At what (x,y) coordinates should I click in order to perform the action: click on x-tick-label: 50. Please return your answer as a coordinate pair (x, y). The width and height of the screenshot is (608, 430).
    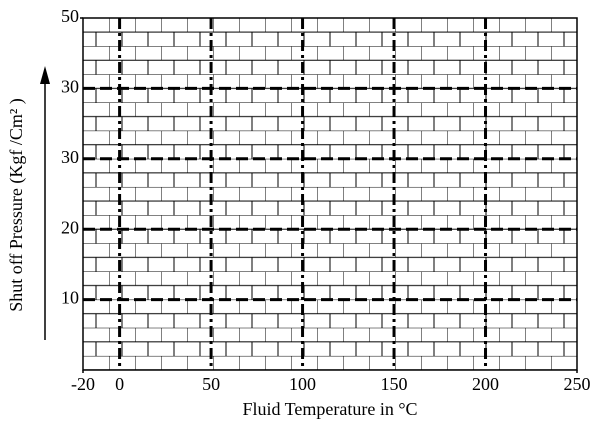
    Looking at the image, I should click on (211, 384).